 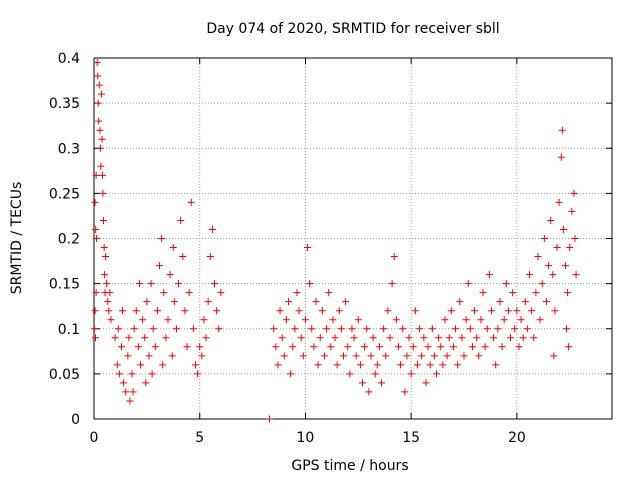 I want to click on y-tick-label: 0.1, so click(x=69, y=330).